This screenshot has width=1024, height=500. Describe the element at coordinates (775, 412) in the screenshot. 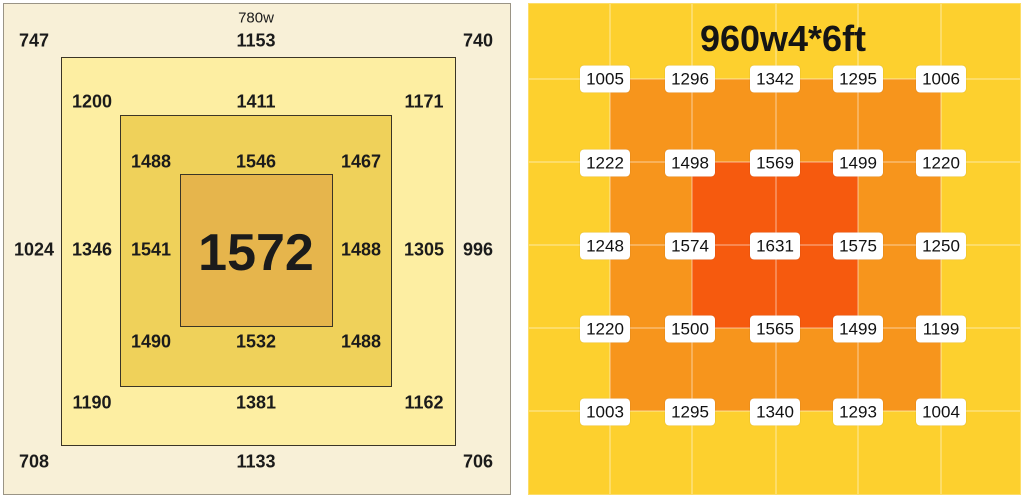

I see `ppfd-label: 1340` at that location.